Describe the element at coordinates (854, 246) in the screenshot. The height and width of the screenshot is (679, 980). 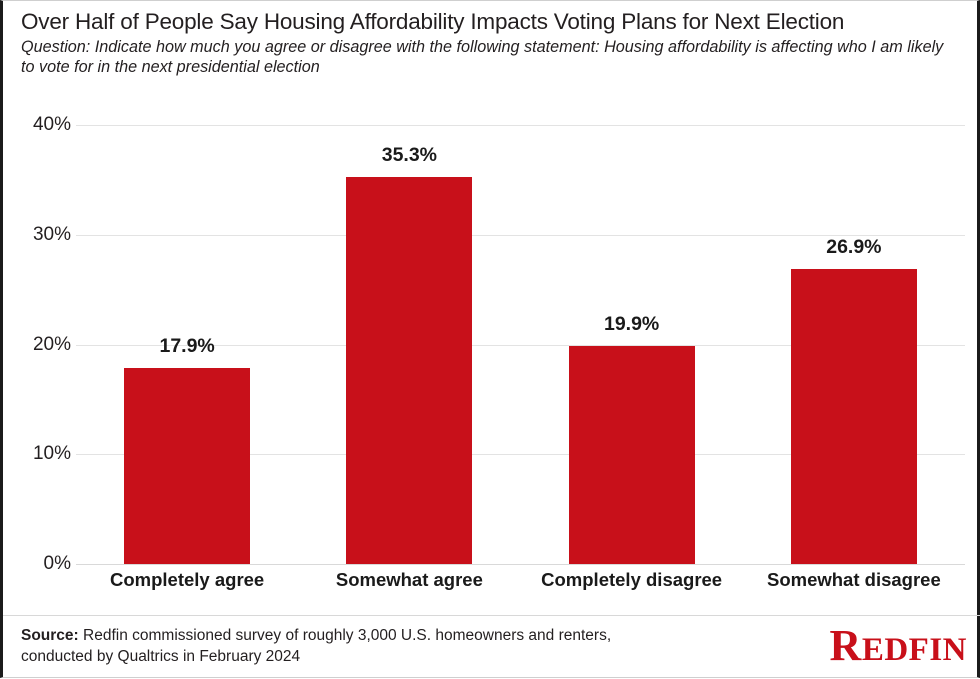
I see `bar-value-label: 26.9%` at that location.